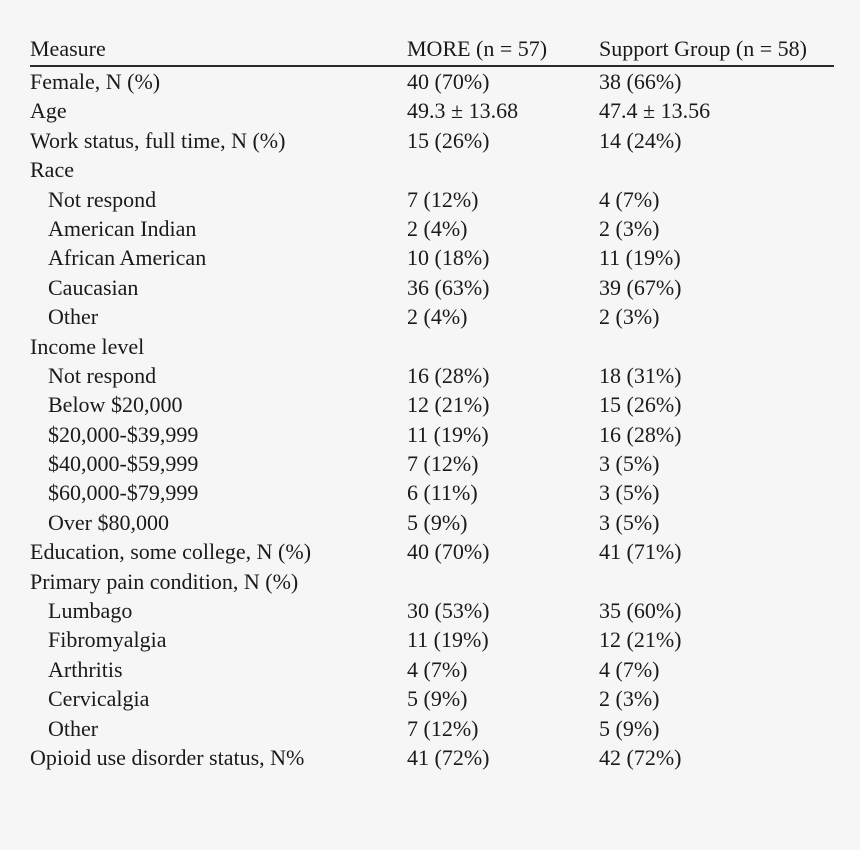 This screenshot has height=850, width=860. Describe the element at coordinates (93, 287) in the screenshot. I see `row-label: Caucasian` at that location.